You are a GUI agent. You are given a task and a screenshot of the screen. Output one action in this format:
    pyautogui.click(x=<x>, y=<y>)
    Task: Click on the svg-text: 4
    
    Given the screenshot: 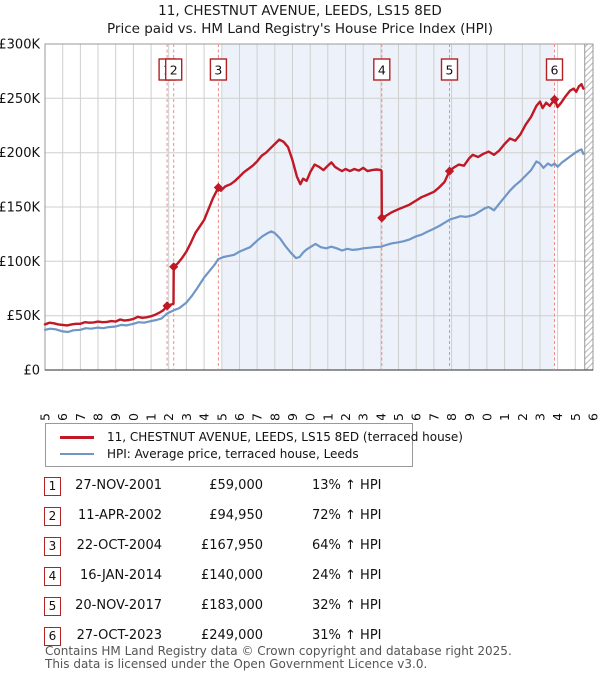 What is the action you would take?
    pyautogui.click(x=382, y=70)
    